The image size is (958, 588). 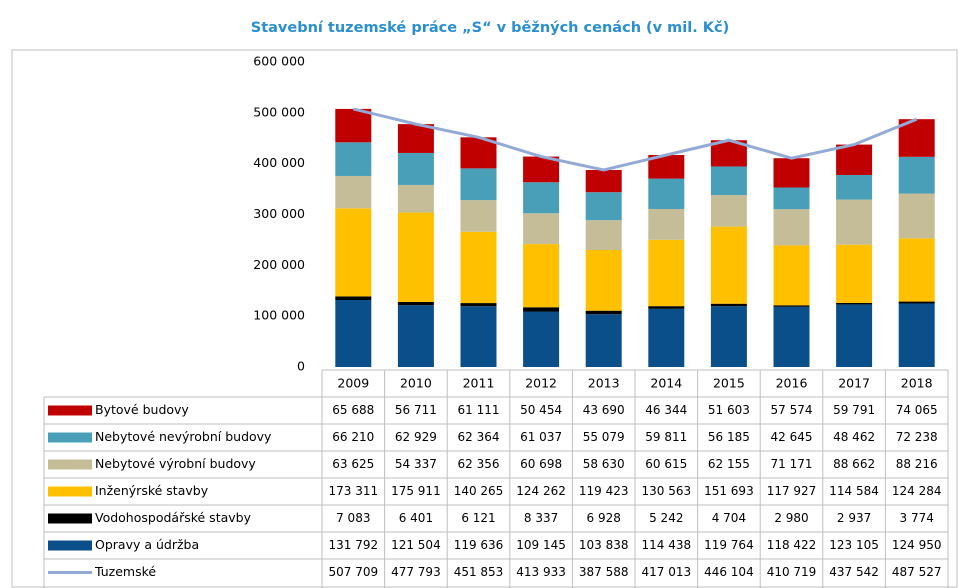 What do you see at coordinates (791, 518) in the screenshot?
I see `table-value: 2 980` at bounding box center [791, 518].